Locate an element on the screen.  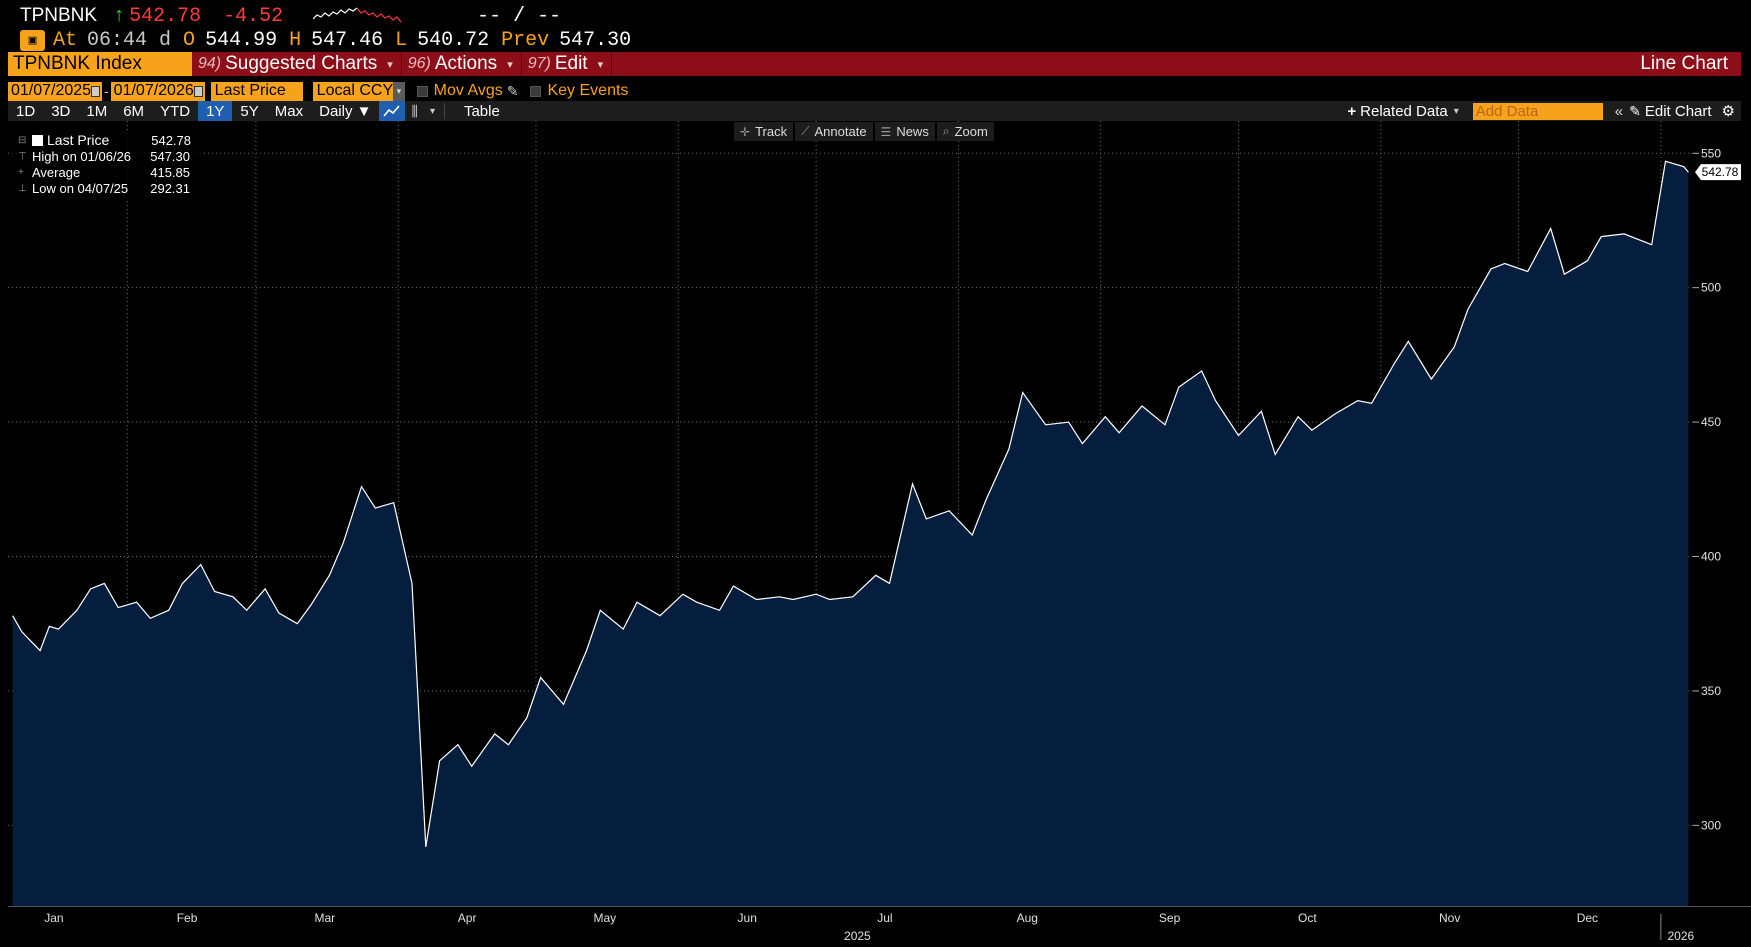
menu-edit: 97) Edit ▾ is located at coordinates (567, 64).